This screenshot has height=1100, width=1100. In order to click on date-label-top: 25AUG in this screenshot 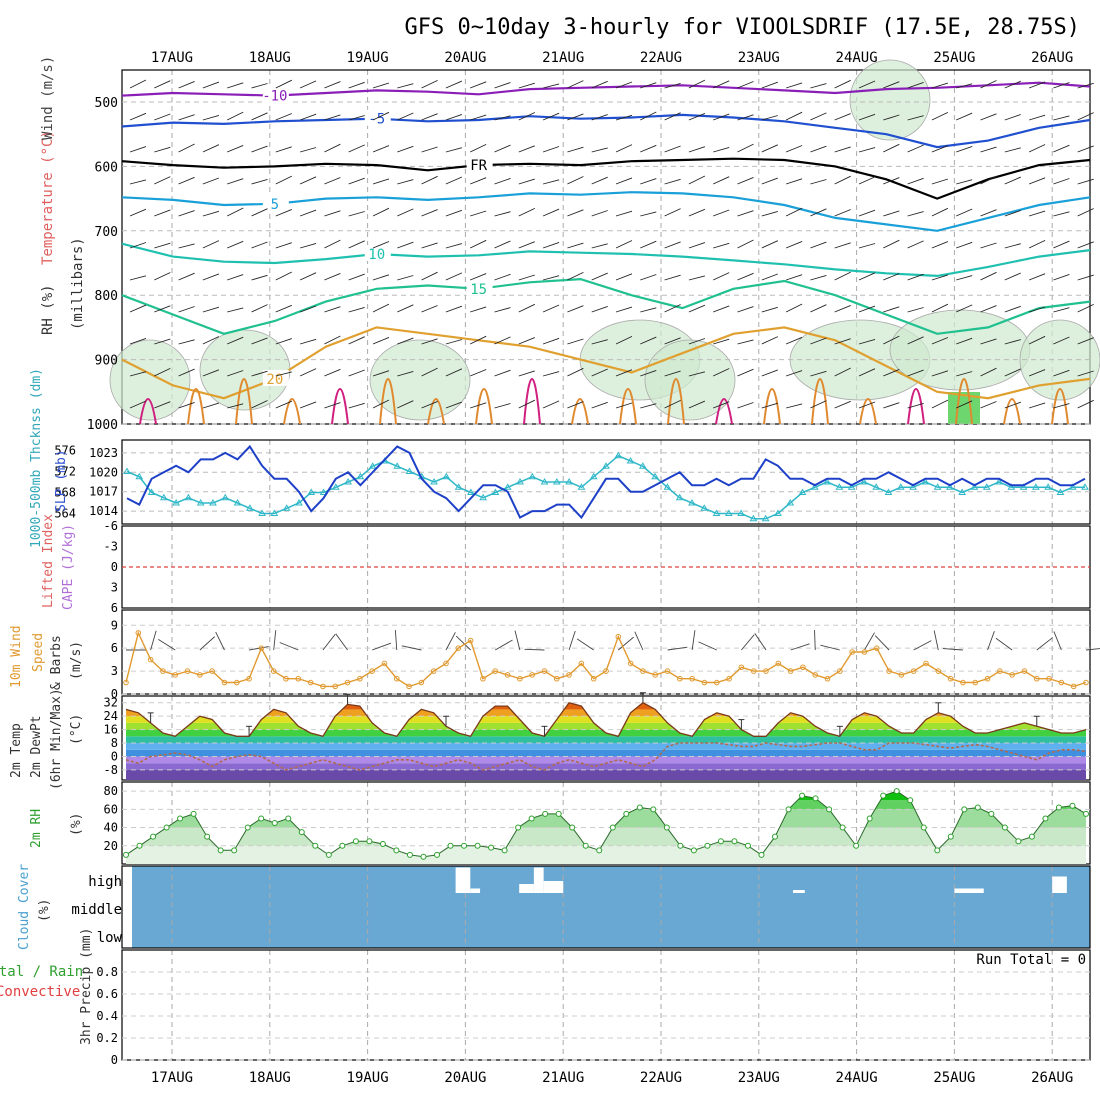, I will do `click(954, 58)`.